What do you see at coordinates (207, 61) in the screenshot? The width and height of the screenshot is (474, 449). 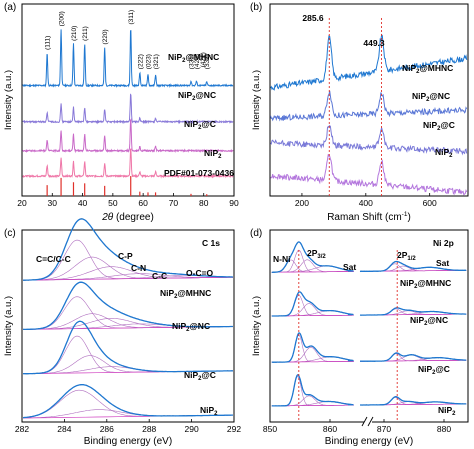 I see `a-hkl-label: (332)` at bounding box center [207, 61].